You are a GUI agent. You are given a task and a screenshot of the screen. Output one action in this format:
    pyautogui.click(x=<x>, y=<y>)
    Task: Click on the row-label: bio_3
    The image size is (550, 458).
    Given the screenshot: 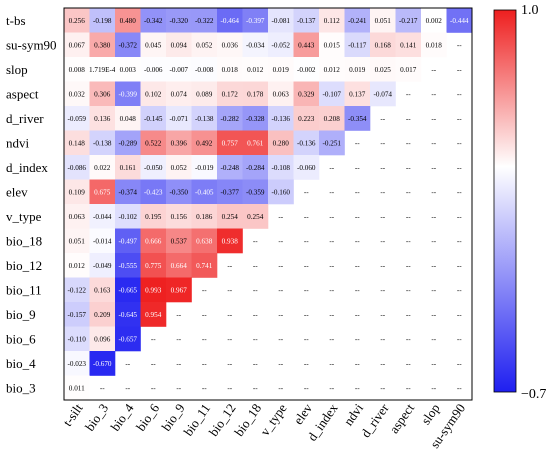 What is the action you would take?
    pyautogui.click(x=21, y=387)
    